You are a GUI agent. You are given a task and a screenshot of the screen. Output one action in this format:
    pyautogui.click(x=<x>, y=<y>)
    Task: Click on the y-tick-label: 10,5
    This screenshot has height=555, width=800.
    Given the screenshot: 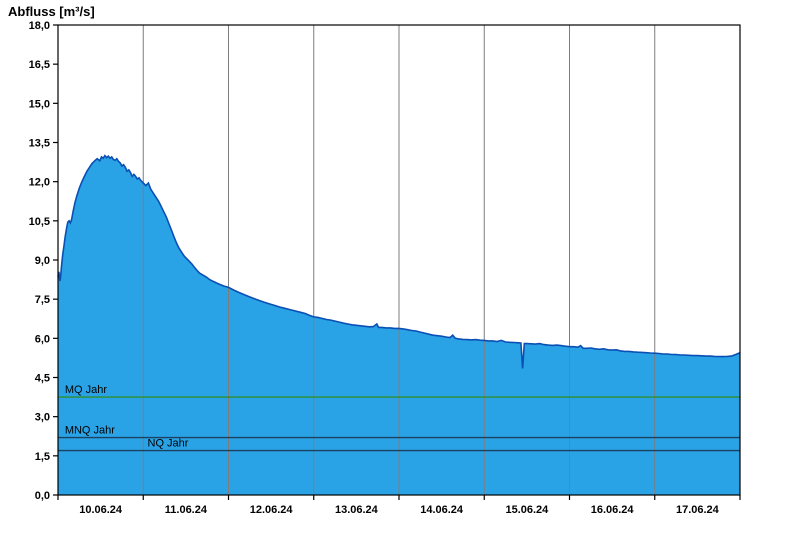 What is the action you would take?
    pyautogui.click(x=39, y=222)
    